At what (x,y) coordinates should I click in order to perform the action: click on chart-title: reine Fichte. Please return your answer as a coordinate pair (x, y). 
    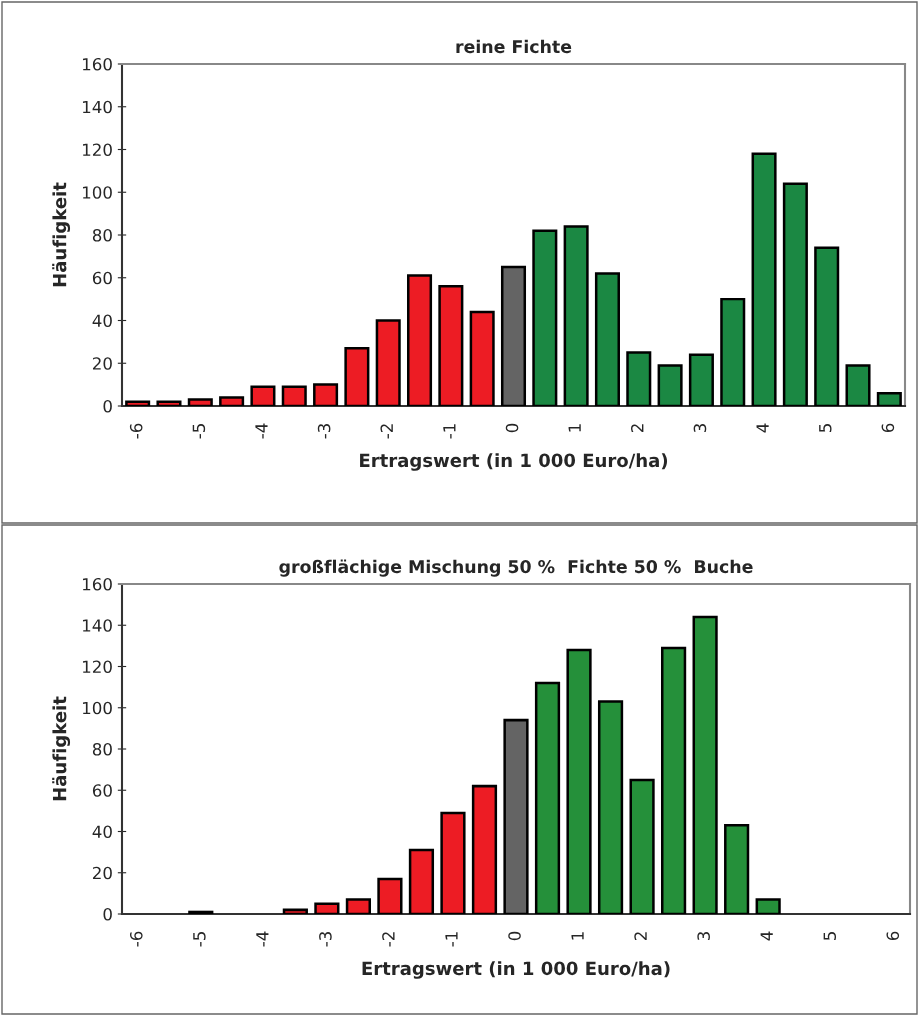
    Looking at the image, I should click on (514, 46).